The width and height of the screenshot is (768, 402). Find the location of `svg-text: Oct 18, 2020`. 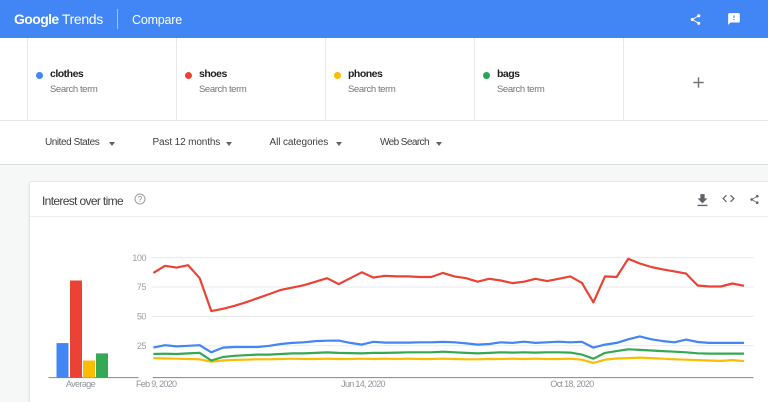

svg-text: Oct 18, 2020 is located at coordinates (572, 384).